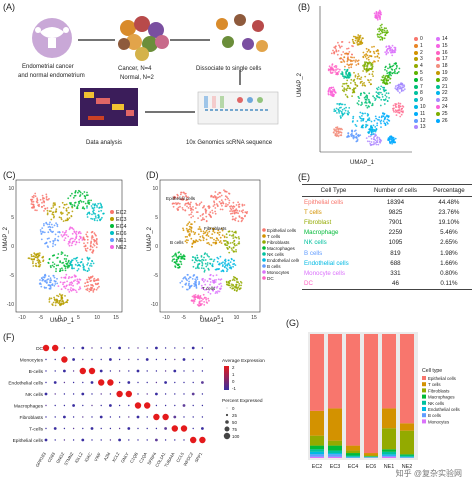  I want to click on gene-label: IGLL2, so click(79, 457).